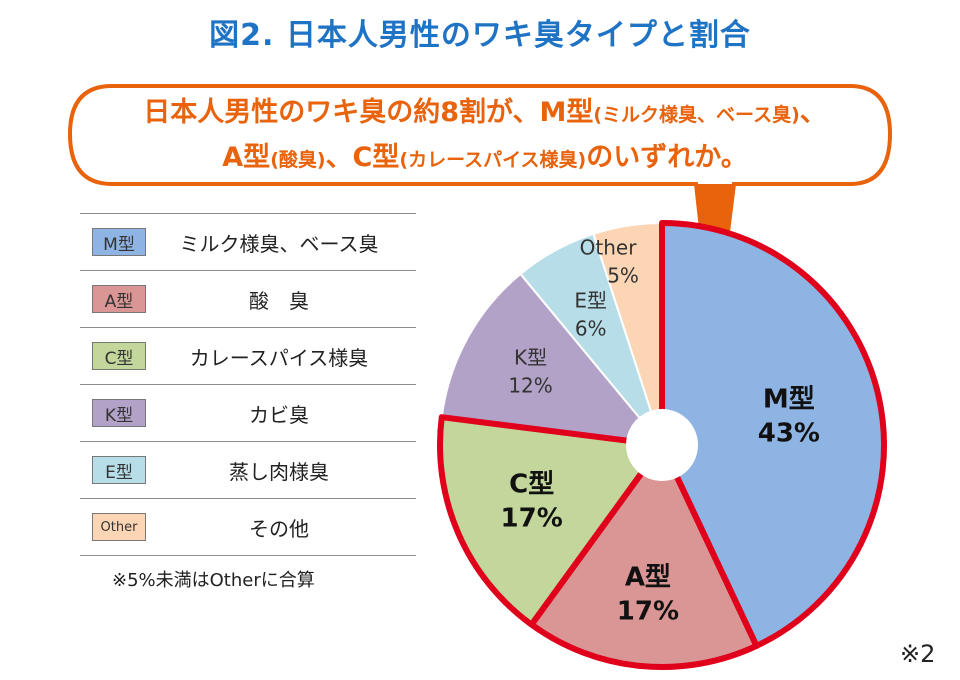 Image resolution: width=960 pixels, height=680 pixels. Describe the element at coordinates (279, 357) in the screenshot. I see `legend-desc: カレースパイス様臭` at that location.